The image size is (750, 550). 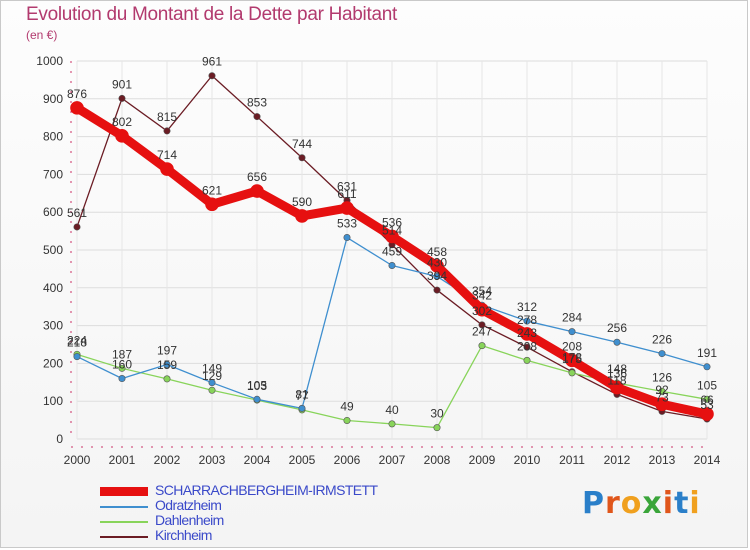 What do you see at coordinates (122, 460) in the screenshot?
I see `x-tick-label: 2001` at bounding box center [122, 460].